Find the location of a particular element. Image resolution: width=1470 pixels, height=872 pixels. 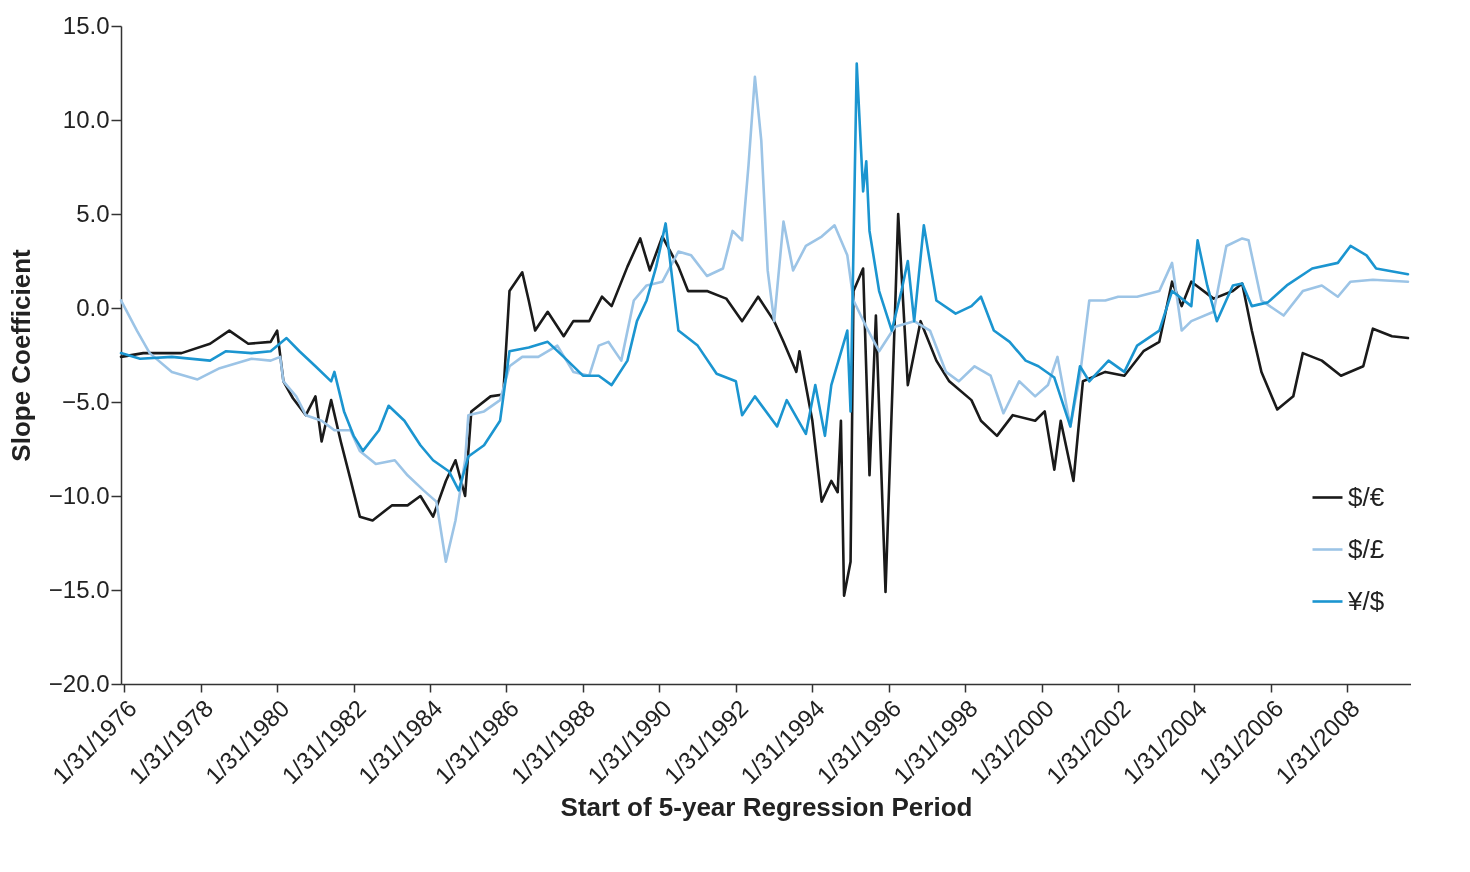

legend-label: ¥/$ is located at coordinates (1366, 600).